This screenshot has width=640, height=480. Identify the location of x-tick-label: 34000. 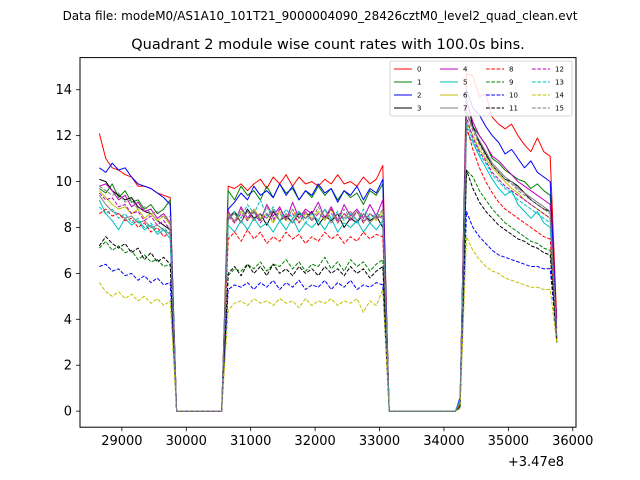
(443, 441).